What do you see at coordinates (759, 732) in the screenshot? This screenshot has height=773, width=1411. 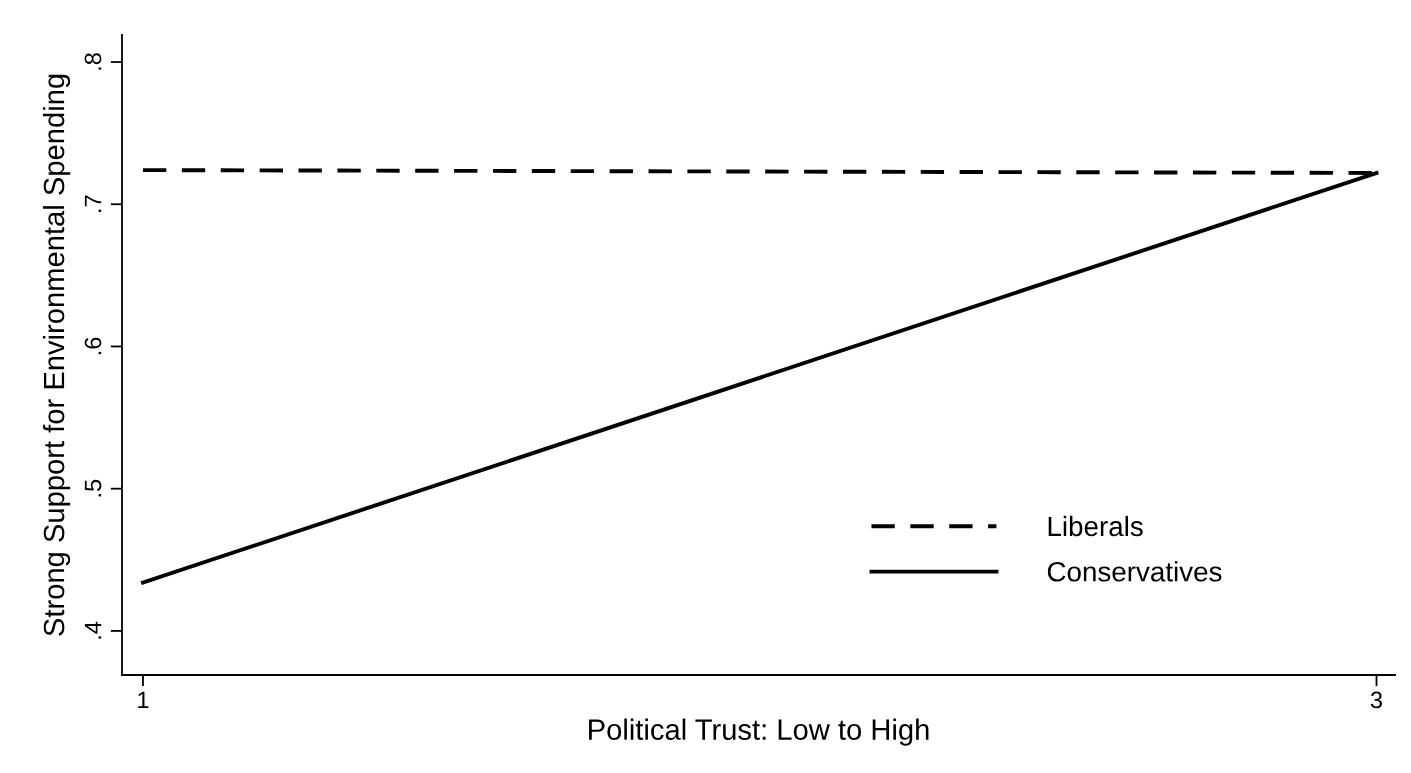 I see `x-axis-title: Political Trust: Low to High` at bounding box center [759, 732].